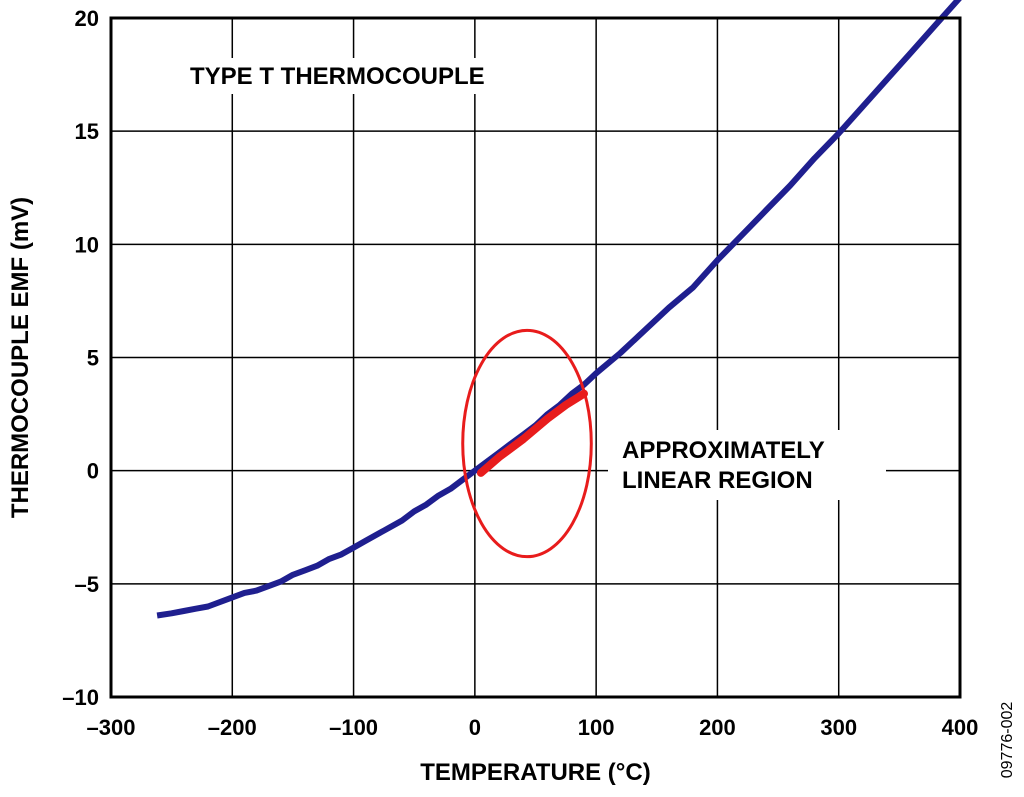 Image resolution: width=1024 pixels, height=797 pixels. Describe the element at coordinates (93, 358) in the screenshot. I see `y-tick-label: 5` at that location.